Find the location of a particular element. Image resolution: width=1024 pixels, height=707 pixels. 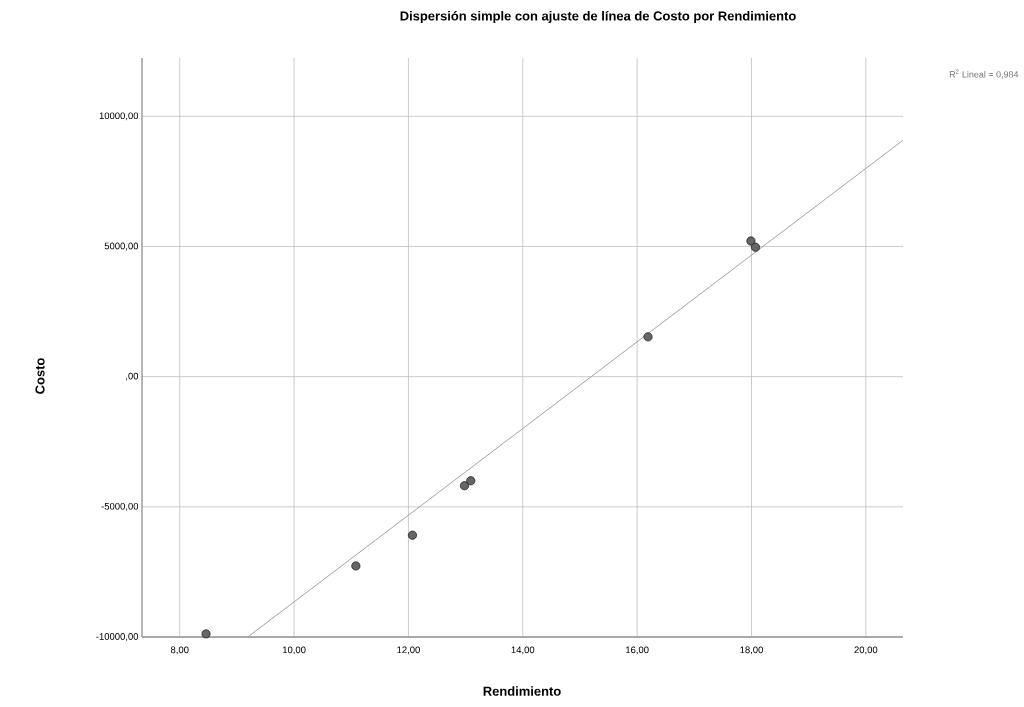

x-tick-label: 16,00 is located at coordinates (637, 650).